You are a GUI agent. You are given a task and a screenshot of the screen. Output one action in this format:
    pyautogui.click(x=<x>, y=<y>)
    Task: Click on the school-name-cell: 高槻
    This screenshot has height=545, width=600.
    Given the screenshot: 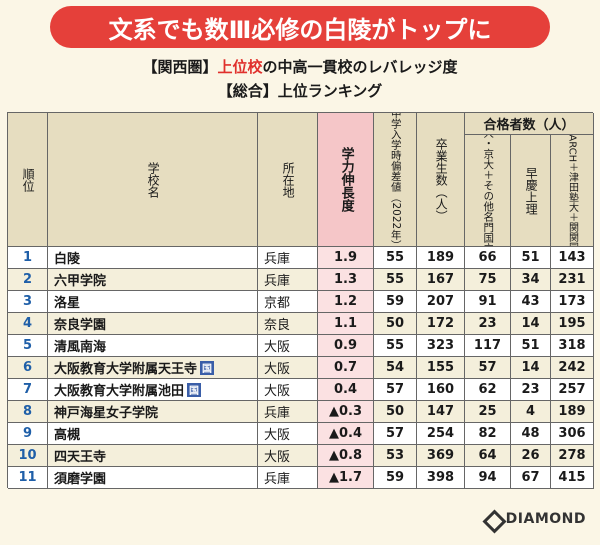 What is the action you would take?
    pyautogui.click(x=153, y=434)
    